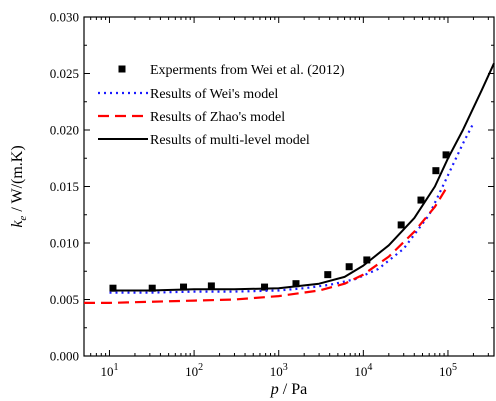 This screenshot has width=496, height=401. I want to click on x-axis-label: p / Pa, so click(288, 389).